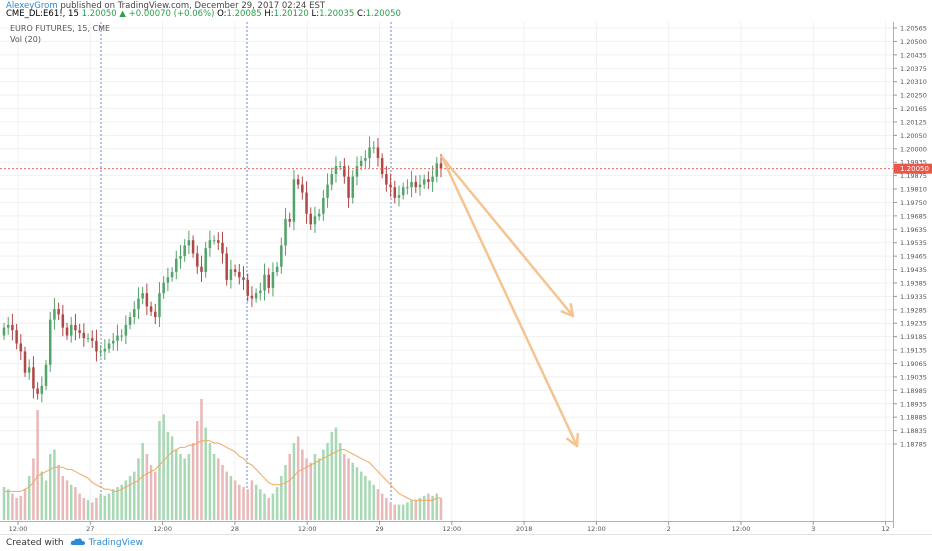 This screenshot has width=932, height=551. Describe the element at coordinates (913, 203) in the screenshot. I see `y-tick-label: 1.19750` at that location.